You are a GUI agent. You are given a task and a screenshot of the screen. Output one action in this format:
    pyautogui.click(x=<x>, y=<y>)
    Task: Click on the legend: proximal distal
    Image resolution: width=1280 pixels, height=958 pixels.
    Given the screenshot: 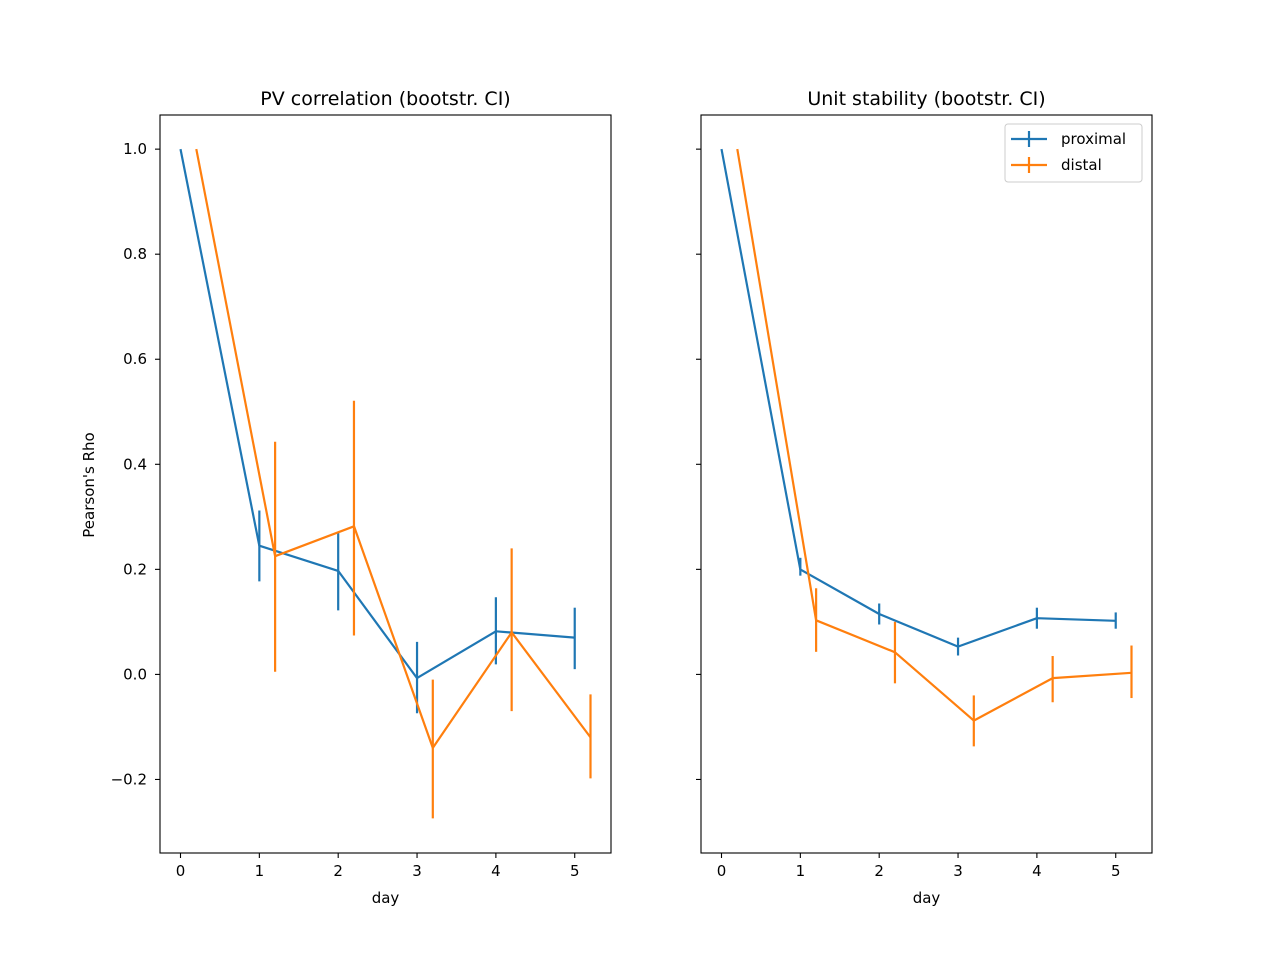 What is the action you would take?
    pyautogui.click(x=1073, y=153)
    